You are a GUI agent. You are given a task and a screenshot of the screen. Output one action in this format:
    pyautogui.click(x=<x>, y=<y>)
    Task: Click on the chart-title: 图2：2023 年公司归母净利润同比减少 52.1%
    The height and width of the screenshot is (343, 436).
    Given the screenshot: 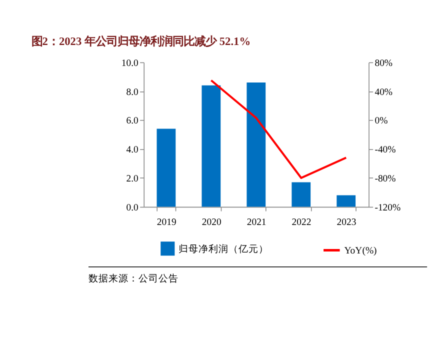 What is the action you would take?
    pyautogui.click(x=141, y=41)
    